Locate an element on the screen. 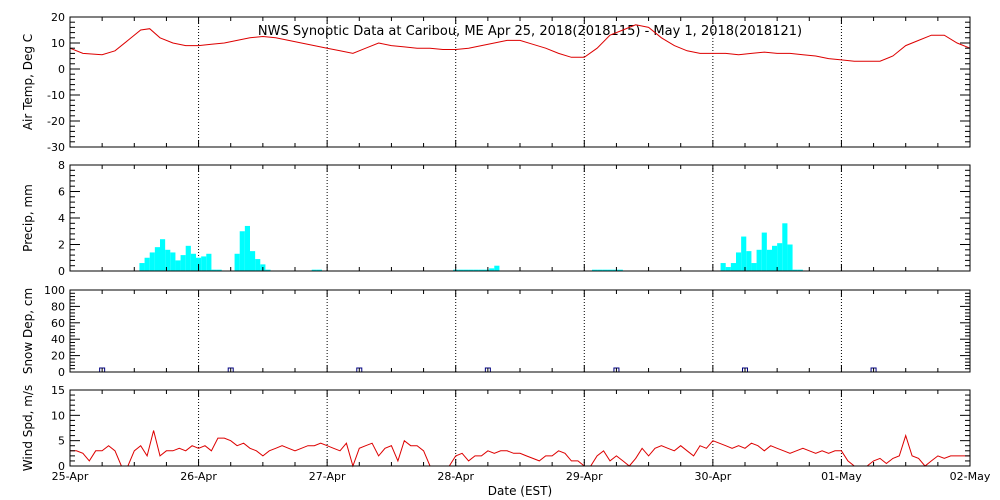  air-temp-line is located at coordinates (520, 43).